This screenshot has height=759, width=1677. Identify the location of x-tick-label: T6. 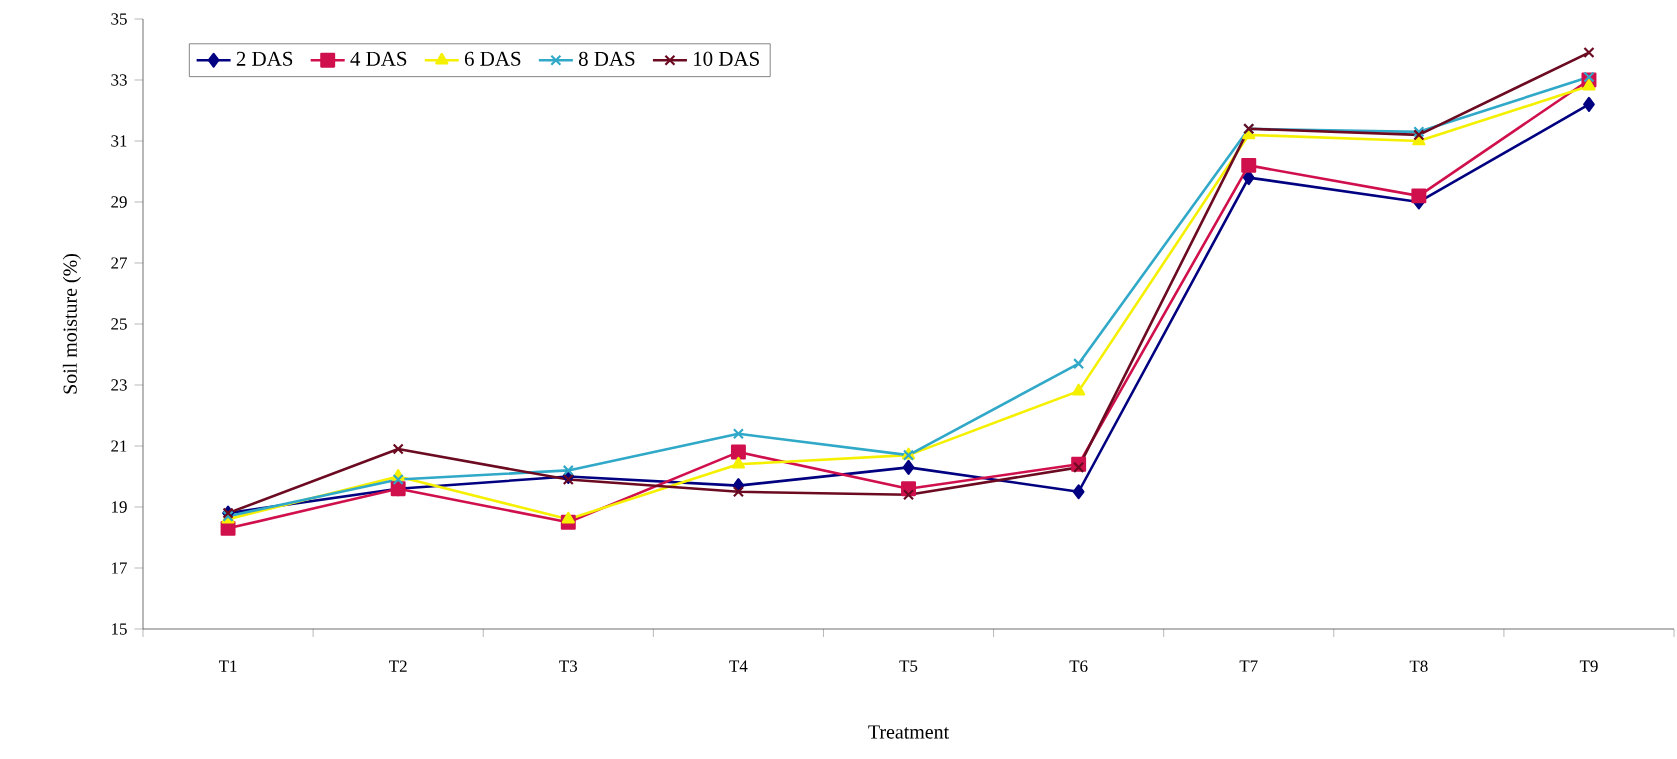
(1078, 666).